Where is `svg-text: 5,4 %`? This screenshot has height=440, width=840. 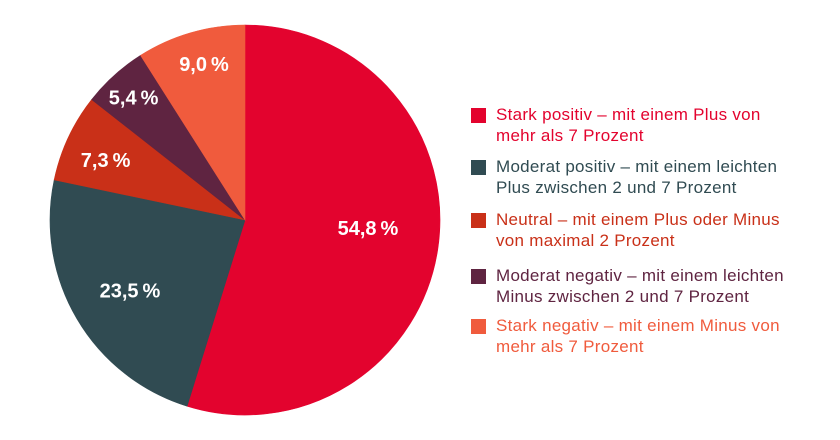 svg-text: 5,4 % is located at coordinates (134, 98).